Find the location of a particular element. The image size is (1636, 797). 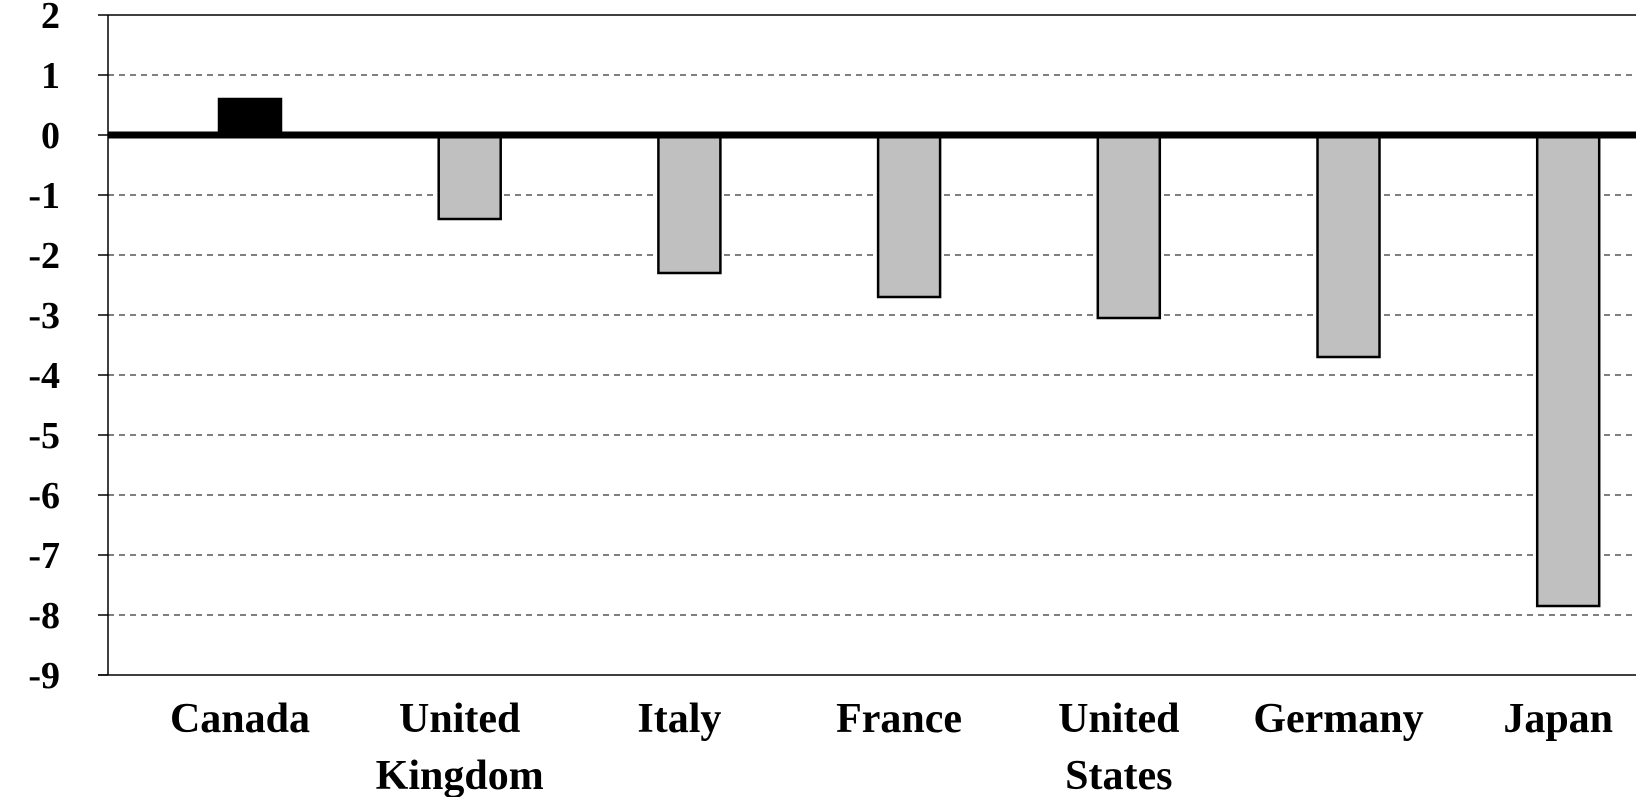

bar-japan is located at coordinates (1568, 370).